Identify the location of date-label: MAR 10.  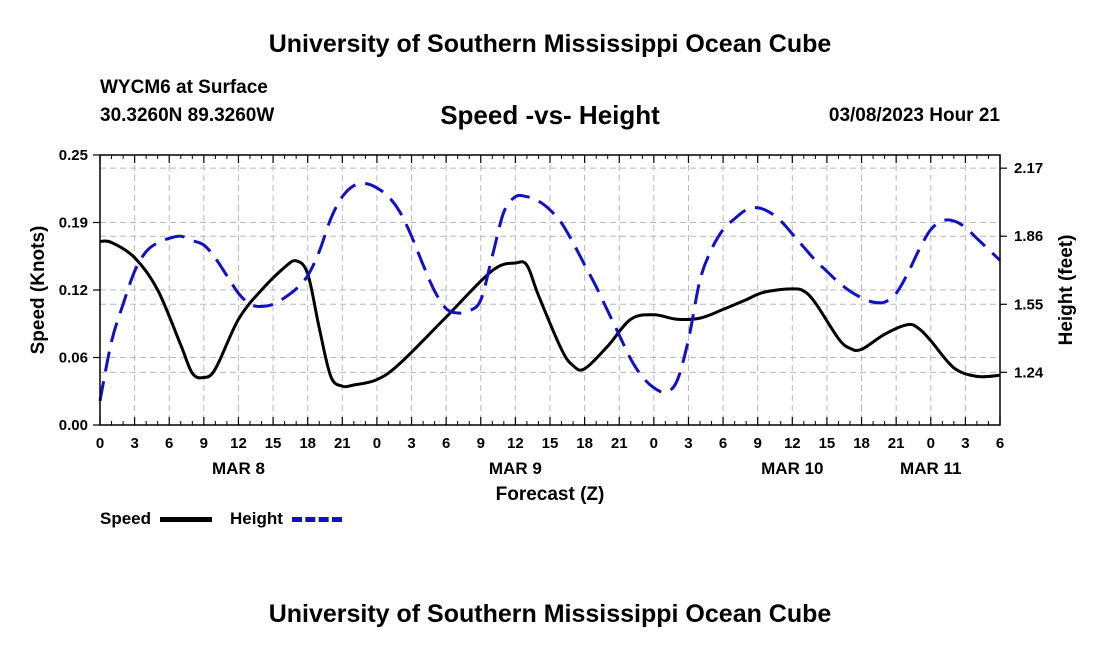
(792, 468).